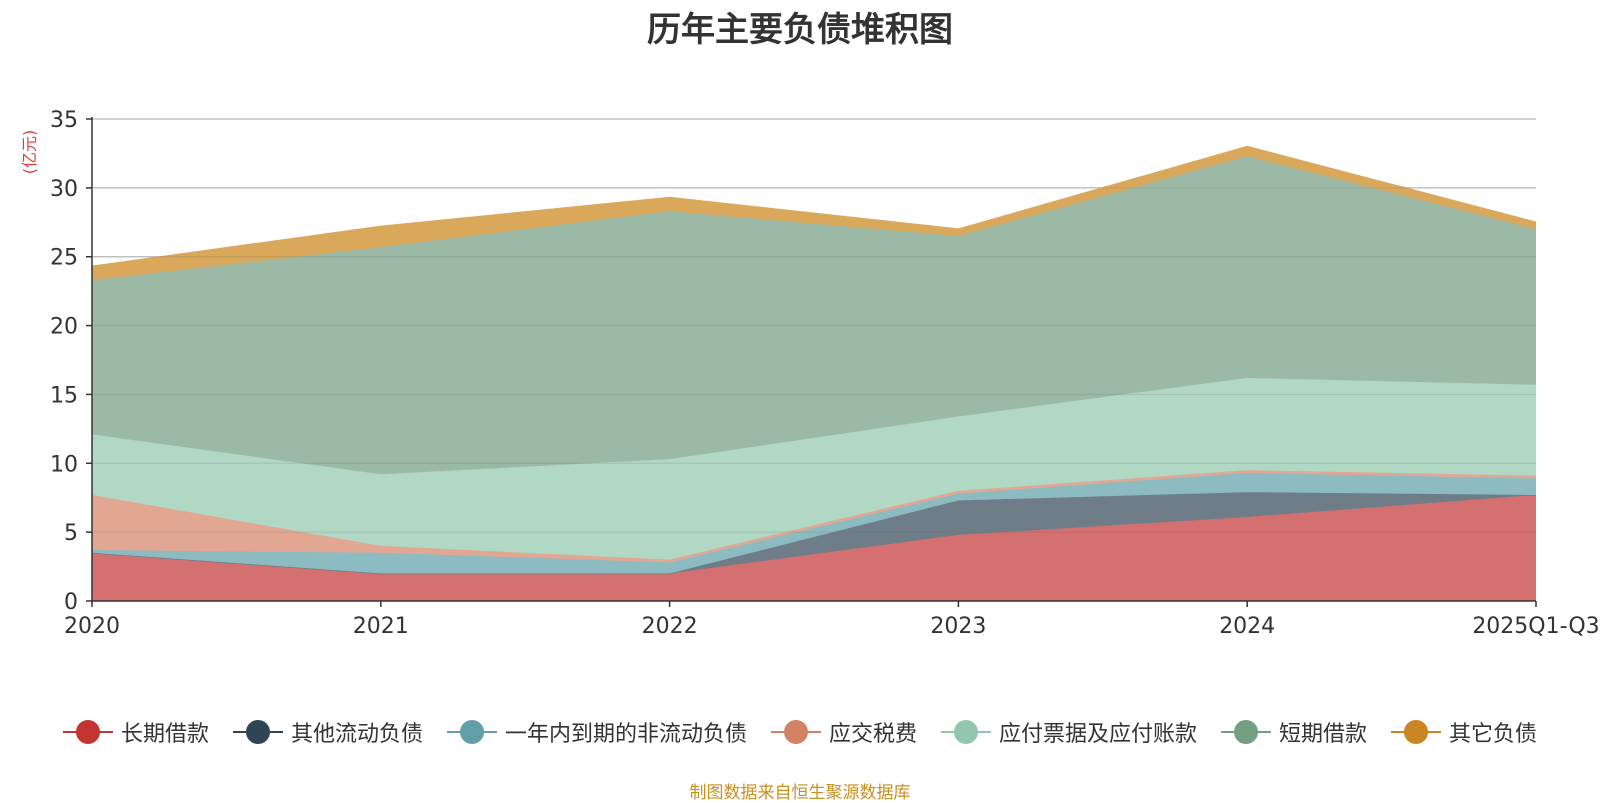 Image resolution: width=1600 pixels, height=803 pixels. Describe the element at coordinates (92, 626) in the screenshot. I see `x-tick-label: 2020` at that location.